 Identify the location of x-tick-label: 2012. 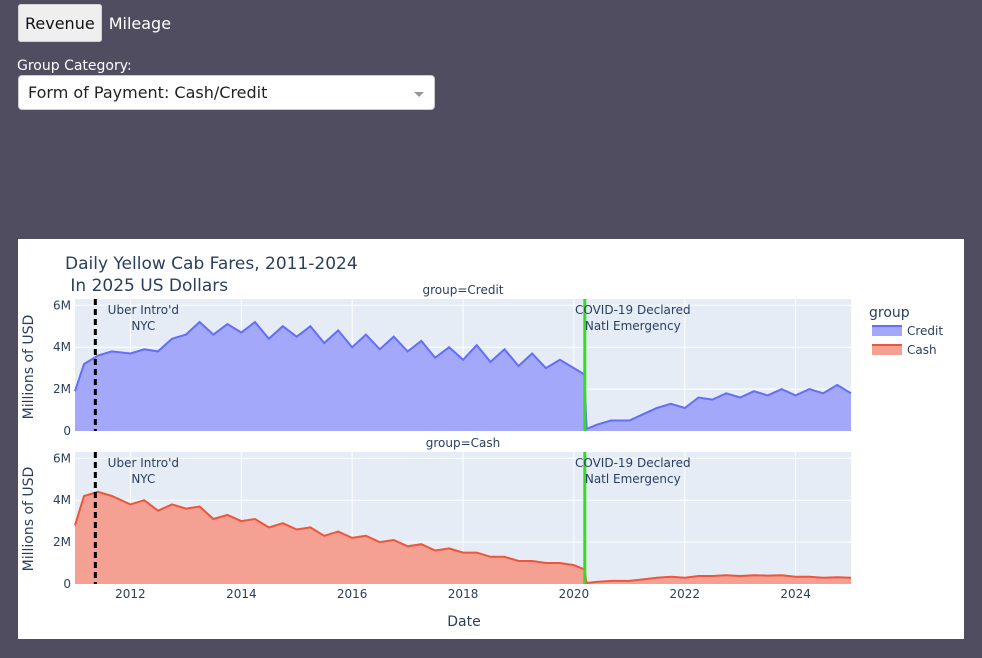
(130, 594).